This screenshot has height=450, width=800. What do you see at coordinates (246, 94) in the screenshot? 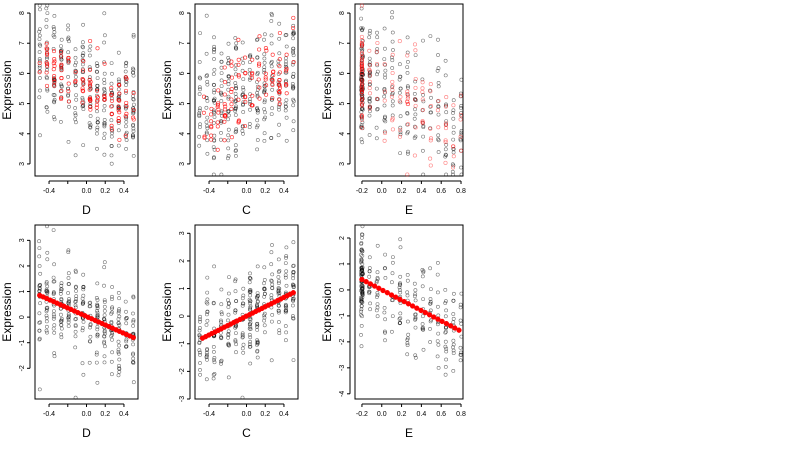
I see `scatter-points` at bounding box center [246, 94].